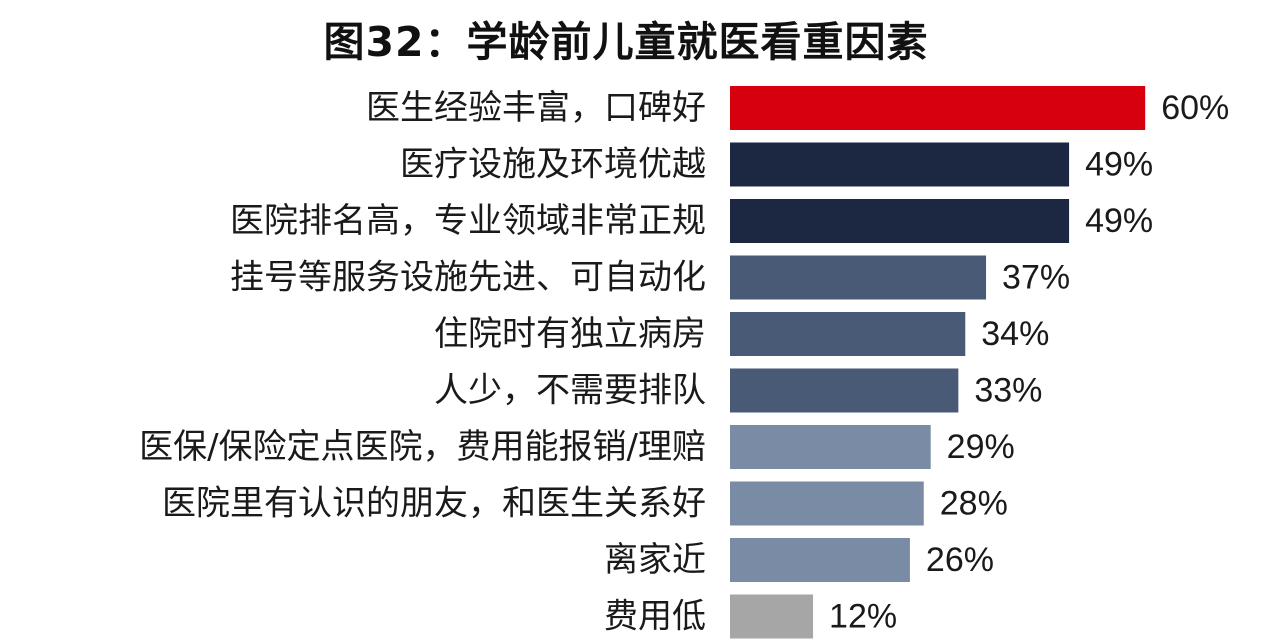  What do you see at coordinates (1119, 221) in the screenshot?
I see `value-label-3: 49%` at bounding box center [1119, 221].